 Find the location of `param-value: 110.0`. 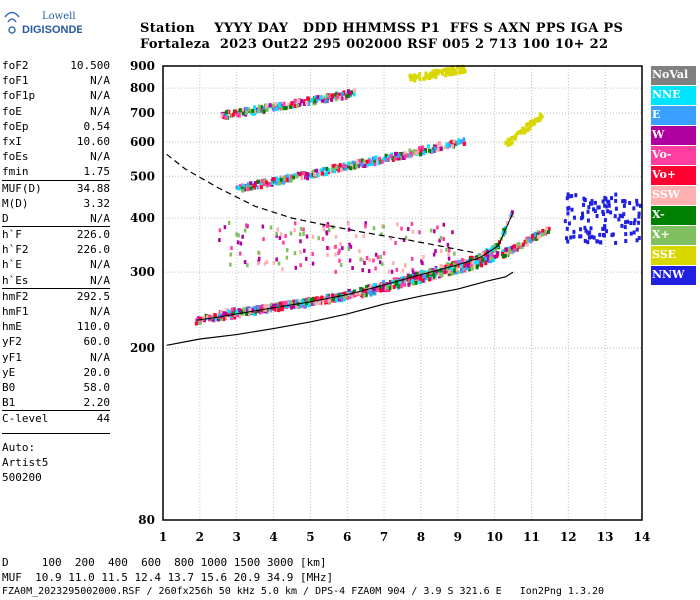

param-value: 110.0 is located at coordinates (93, 327).